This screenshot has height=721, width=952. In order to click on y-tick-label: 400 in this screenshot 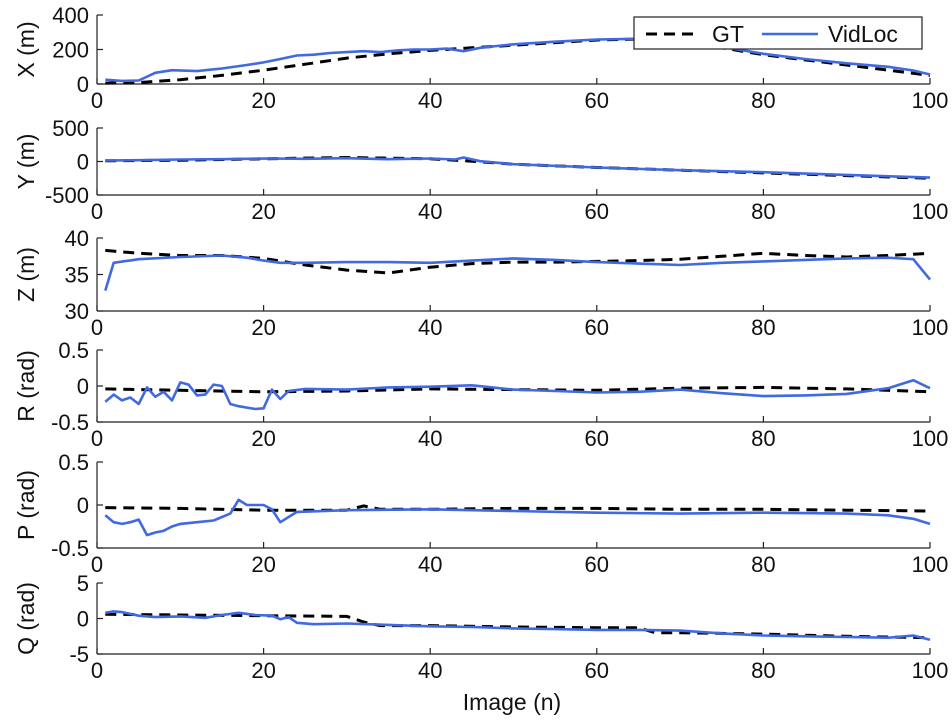, I will do `click(70, 15)`.